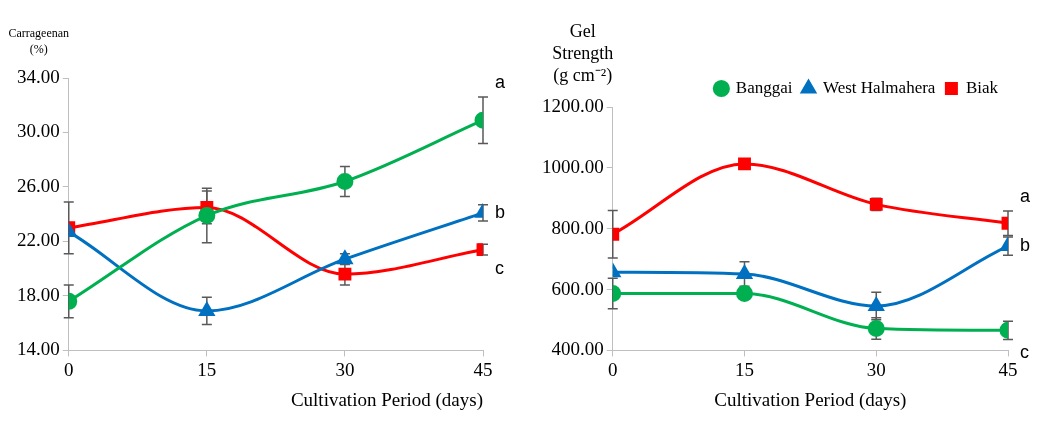 Image resolution: width=1056 pixels, height=426 pixels. I want to click on y-tick-label: 18.00, so click(38, 294).